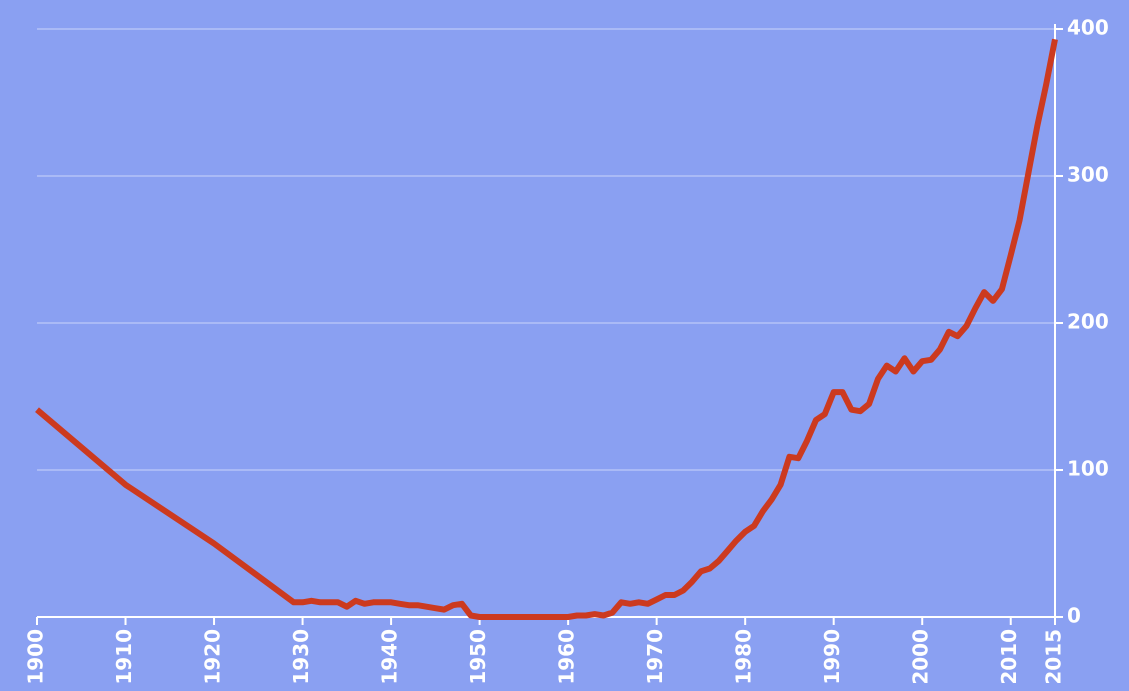  What do you see at coordinates (1088, 28) in the screenshot?
I see `y-tick-label: 400` at bounding box center [1088, 28].